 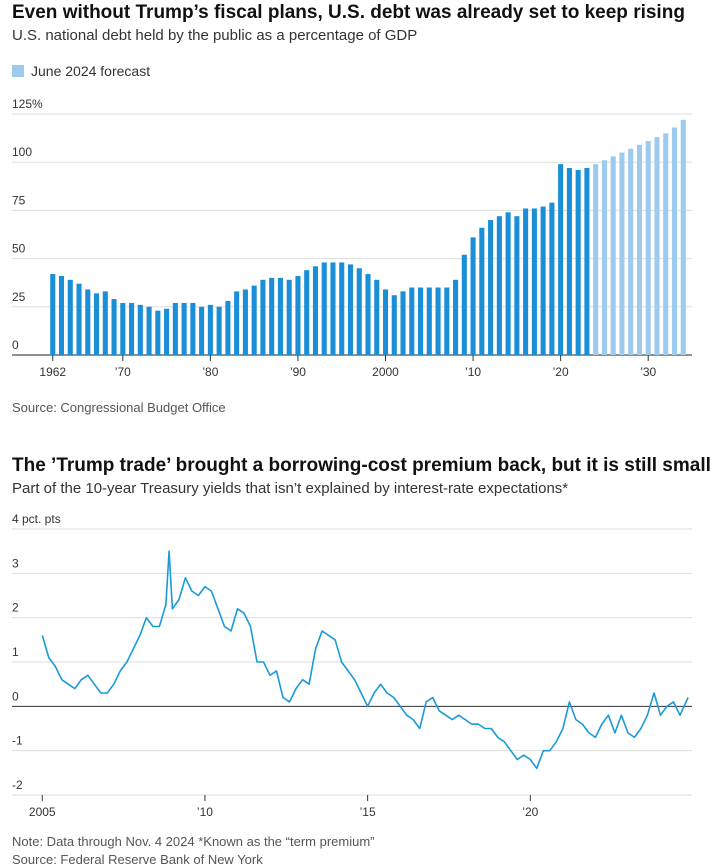 What do you see at coordinates (90, 71) in the screenshot?
I see `legend-label: June 2024 forecast` at bounding box center [90, 71].